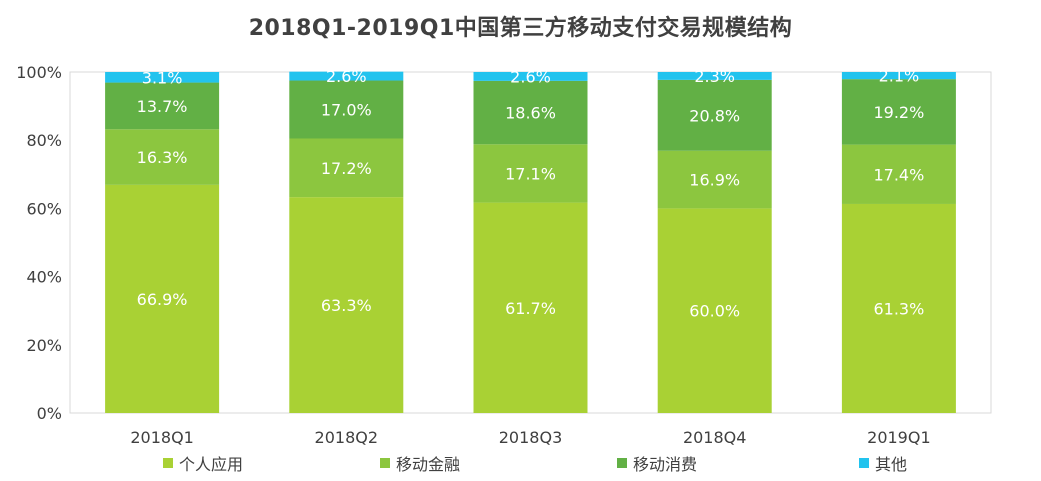 Image resolution: width=1041 pixels, height=481 pixels. I want to click on data-label: 60.0%, so click(714, 311).